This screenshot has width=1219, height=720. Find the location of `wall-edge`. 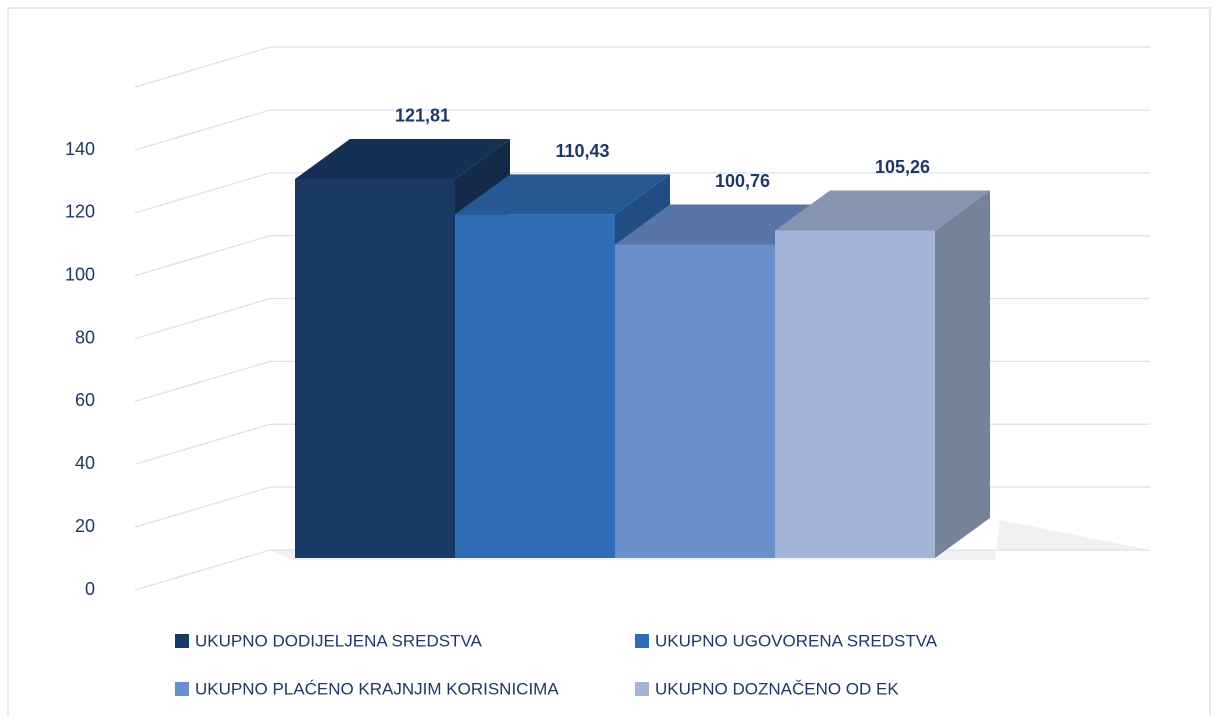

wall-edge is located at coordinates (642, 67).